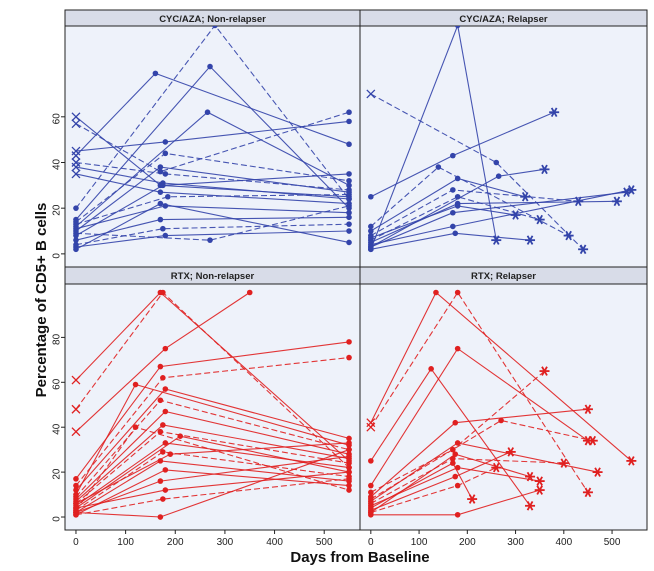  Describe the element at coordinates (324, 542) in the screenshot. I see `x-tick-label: 500` at that location.